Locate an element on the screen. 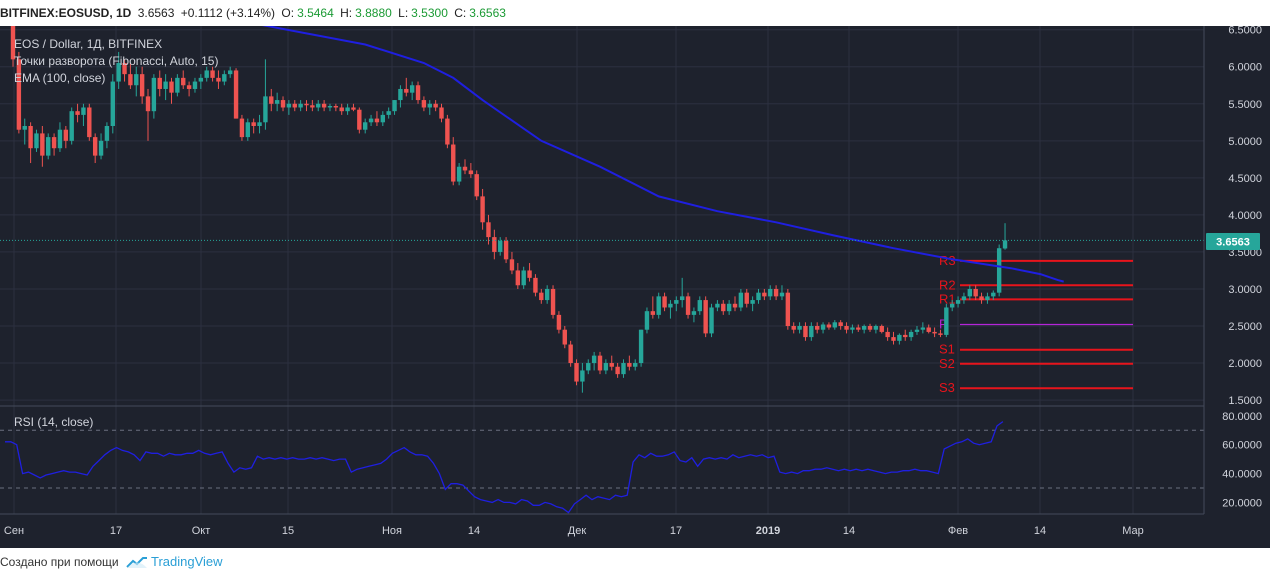 This screenshot has width=1270, height=576. time-tick-label: Ноя is located at coordinates (392, 531).